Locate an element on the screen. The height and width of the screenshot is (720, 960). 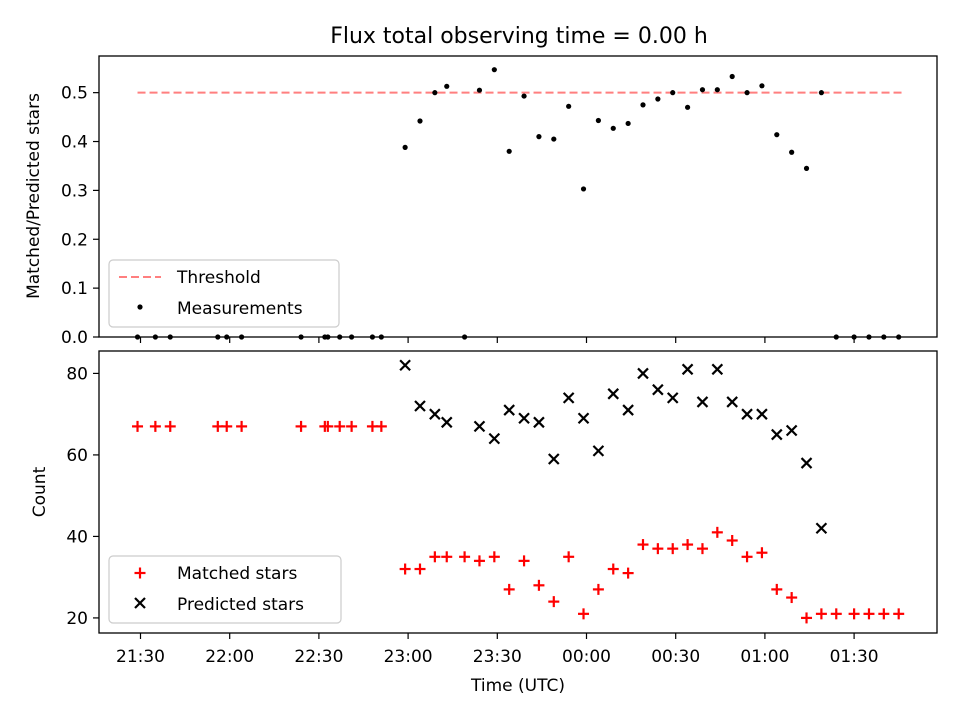
x-tick-label: 23:30 is located at coordinates (497, 657).